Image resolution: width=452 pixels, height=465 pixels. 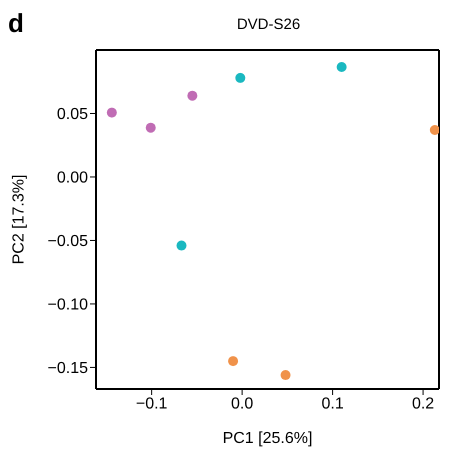 I want to click on x-tick-label: 0.1, so click(x=332, y=403).